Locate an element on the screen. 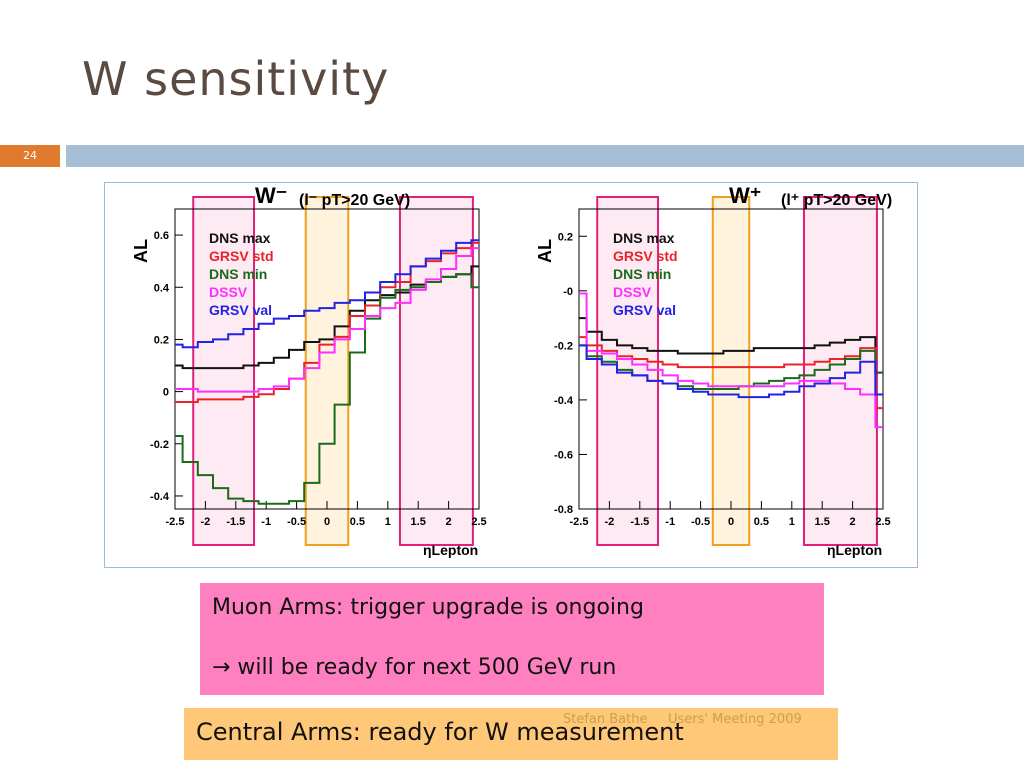 The height and width of the screenshot is (768, 1024). series-line-dns_max is located at coordinates (731, 345).